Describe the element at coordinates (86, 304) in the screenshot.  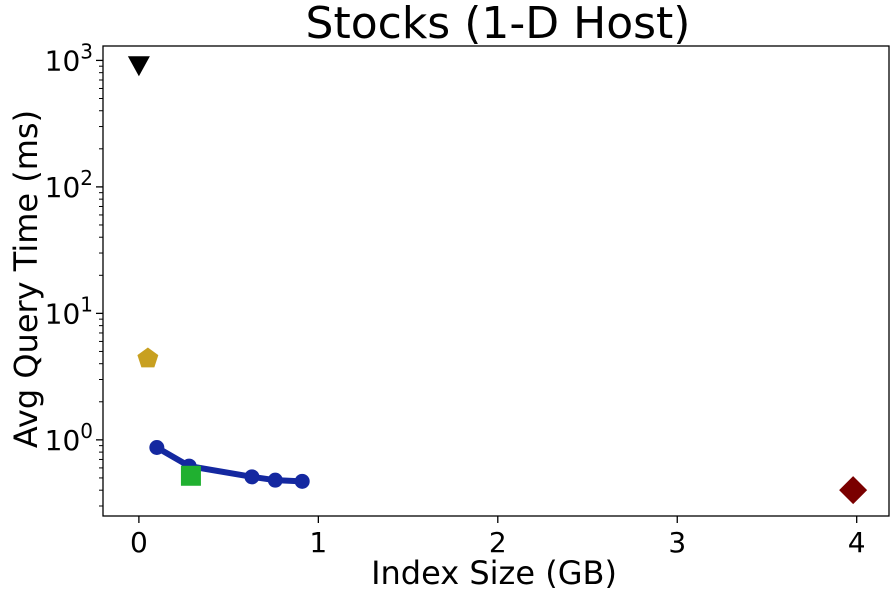
I see `y-tick-exponent: 1` at that location.